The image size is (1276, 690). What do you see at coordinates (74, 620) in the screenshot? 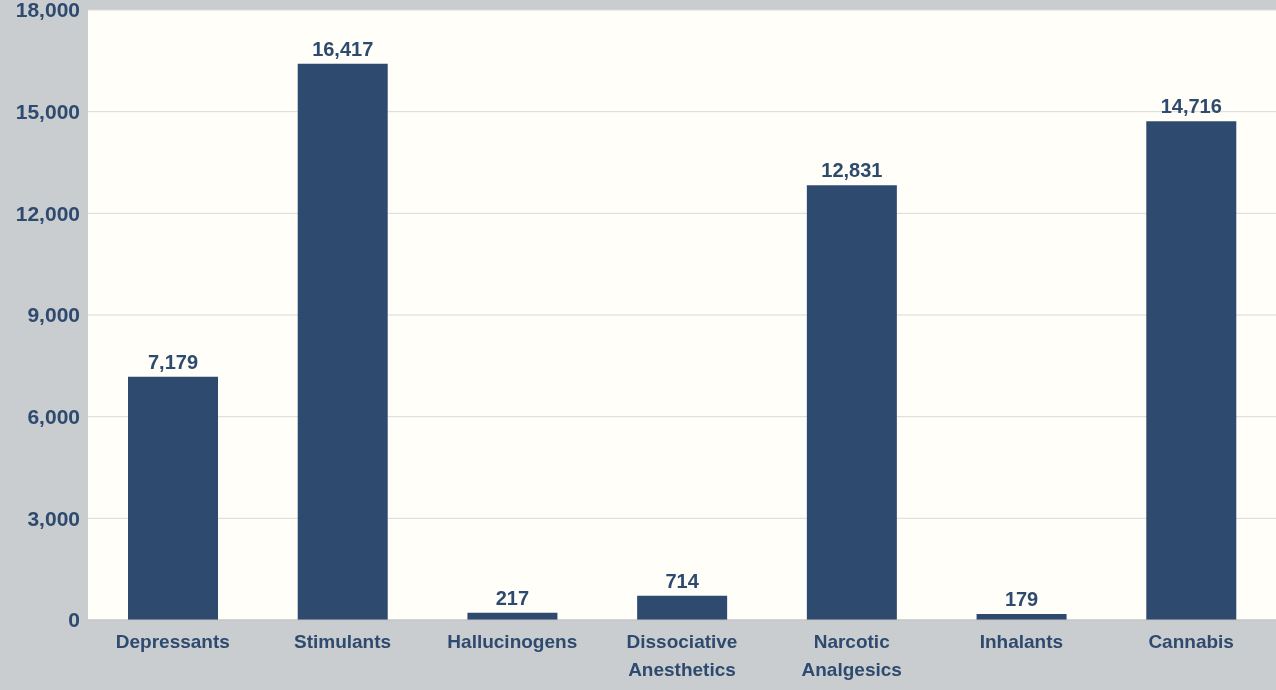
I see `y-tick-label: 0` at bounding box center [74, 620].